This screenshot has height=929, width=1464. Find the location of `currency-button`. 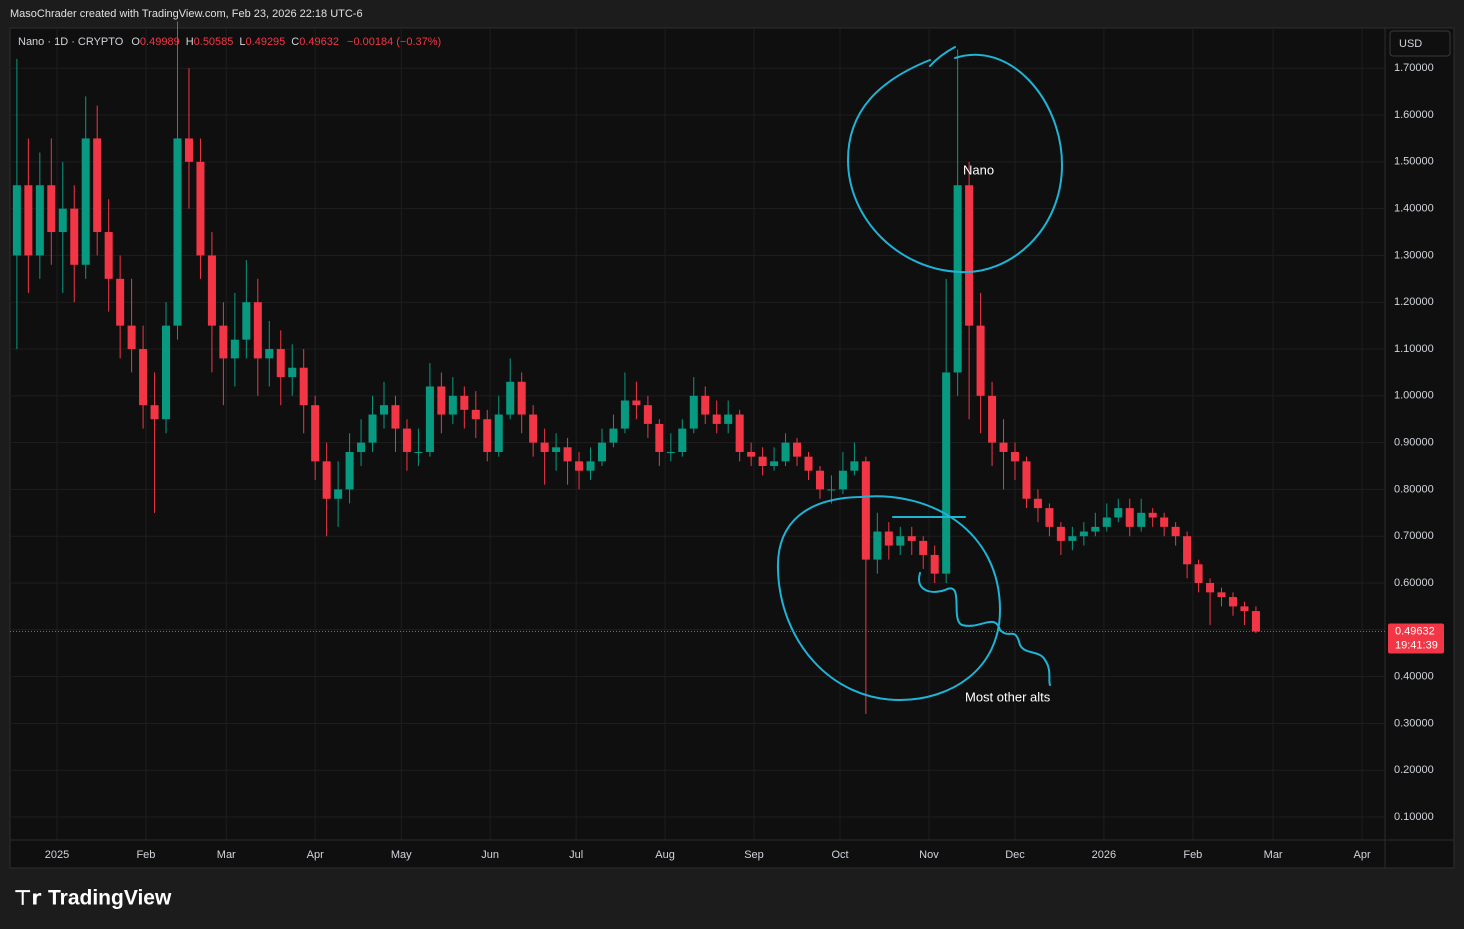

currency-button is located at coordinates (1420, 43).